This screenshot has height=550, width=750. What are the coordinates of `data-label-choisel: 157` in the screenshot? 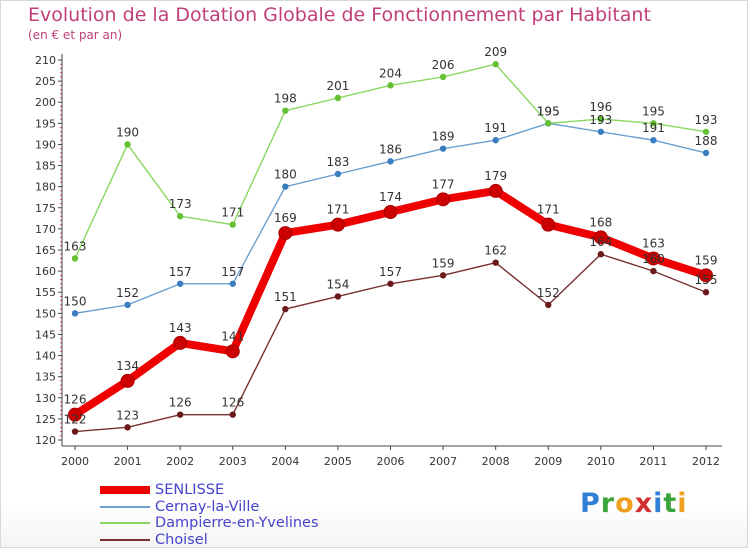 It's located at (390, 272).